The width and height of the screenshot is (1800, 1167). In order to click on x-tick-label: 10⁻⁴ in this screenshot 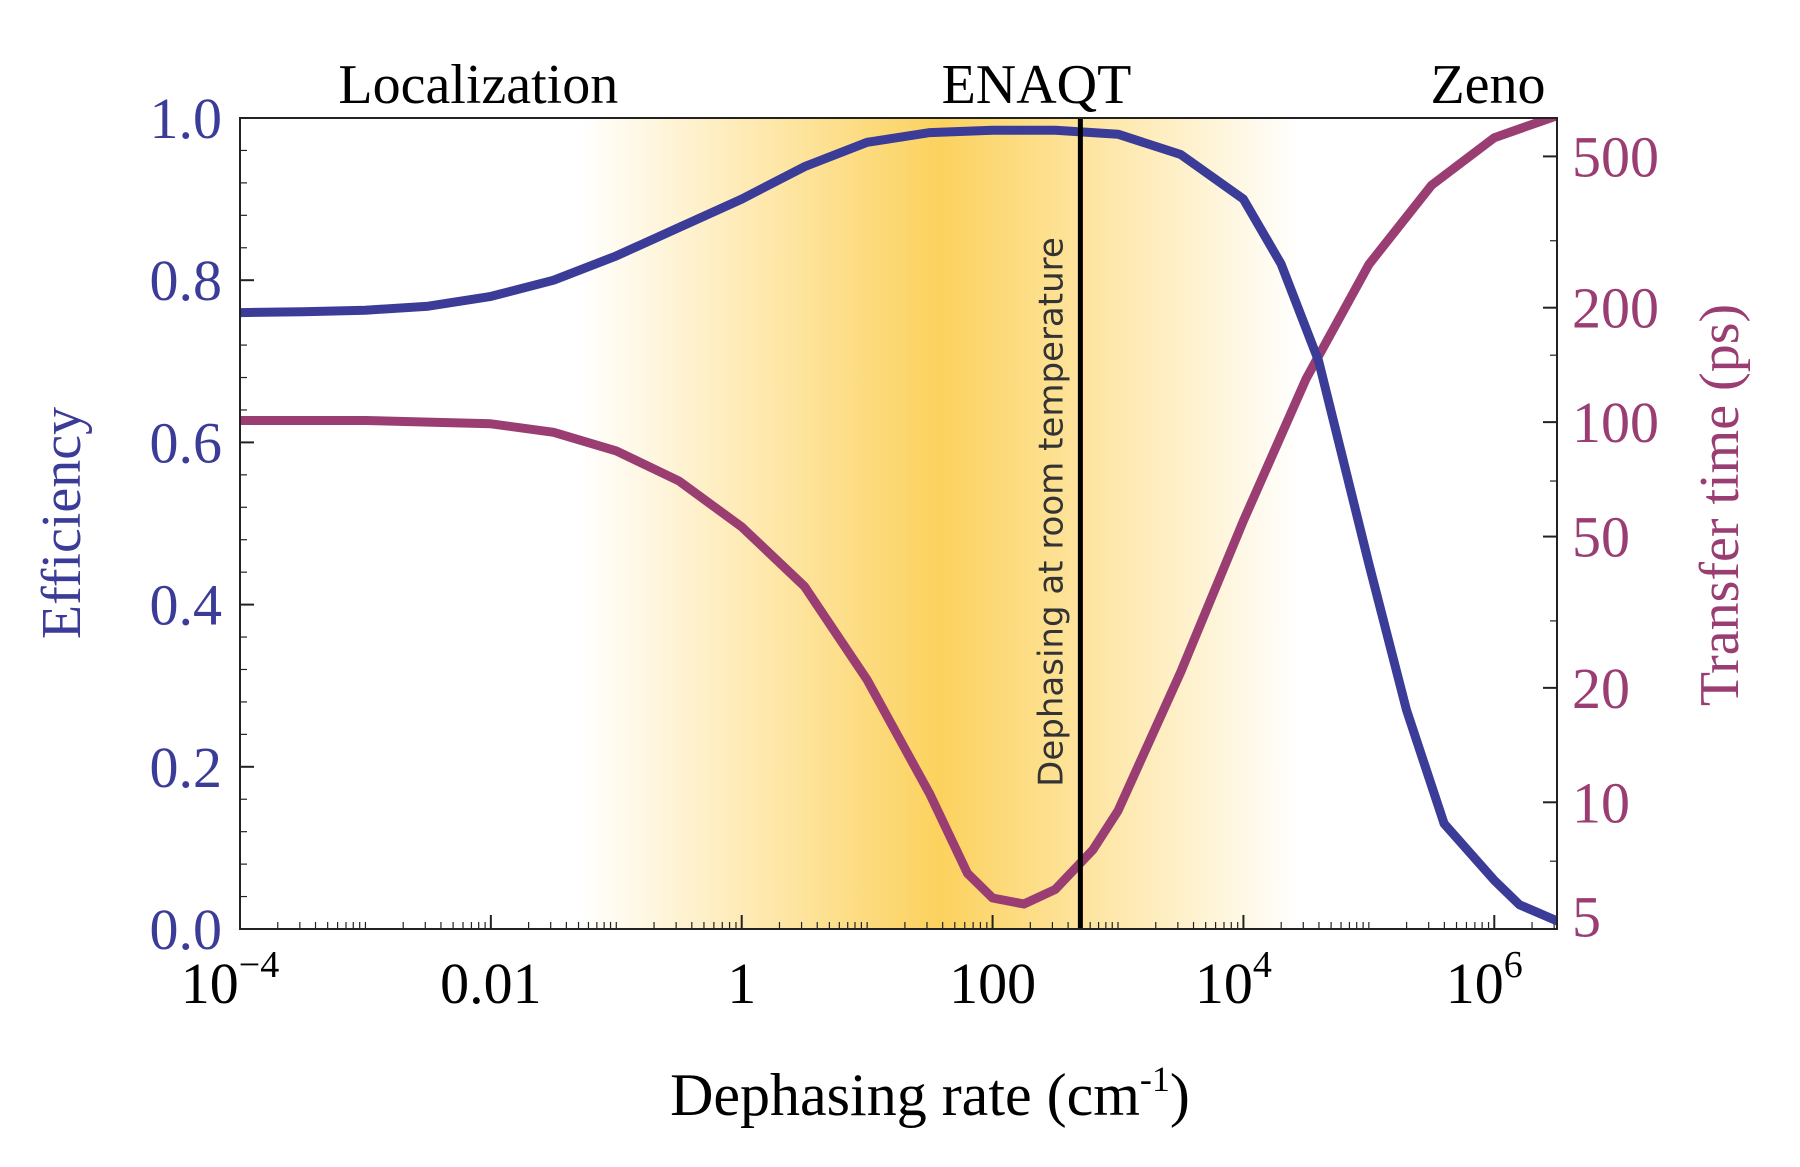, I will do `click(230, 980)`.